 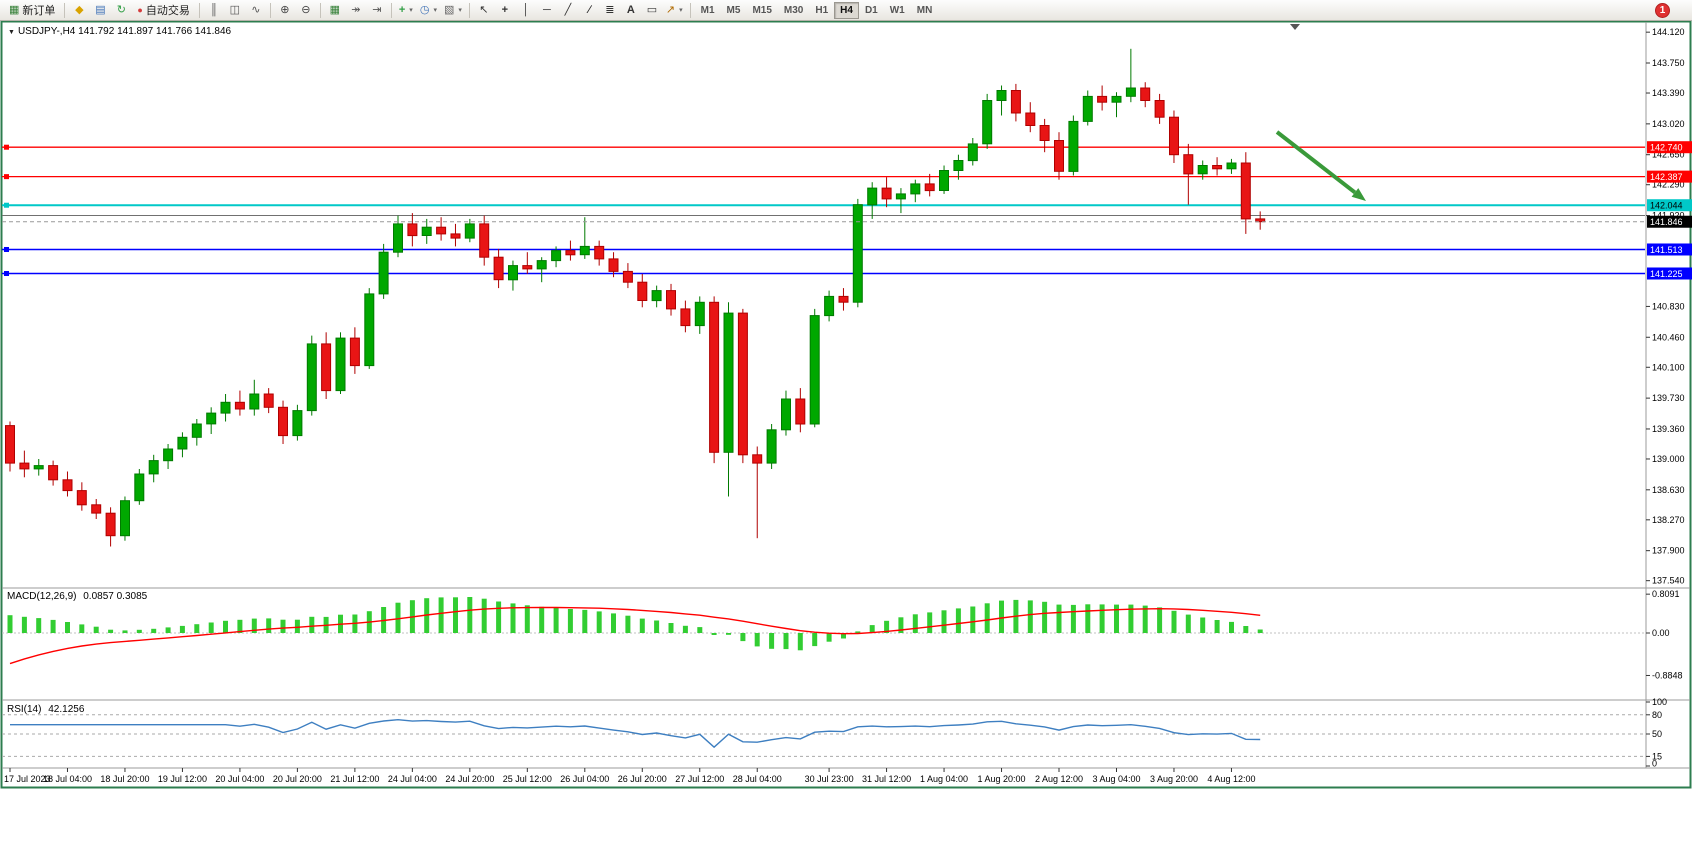 What do you see at coordinates (121, 10) in the screenshot?
I see `refresh-button: ↻` at bounding box center [121, 10].